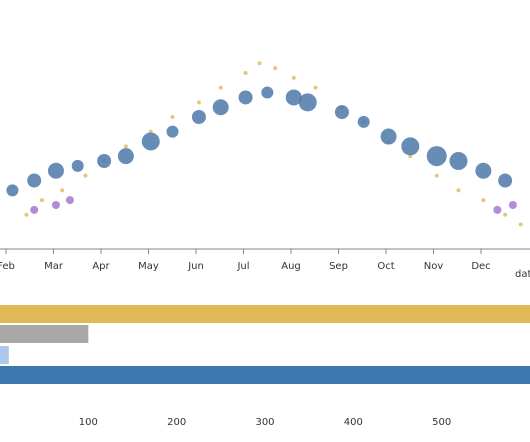  I want to click on bar-x-tick-label: 100, so click(88, 422).